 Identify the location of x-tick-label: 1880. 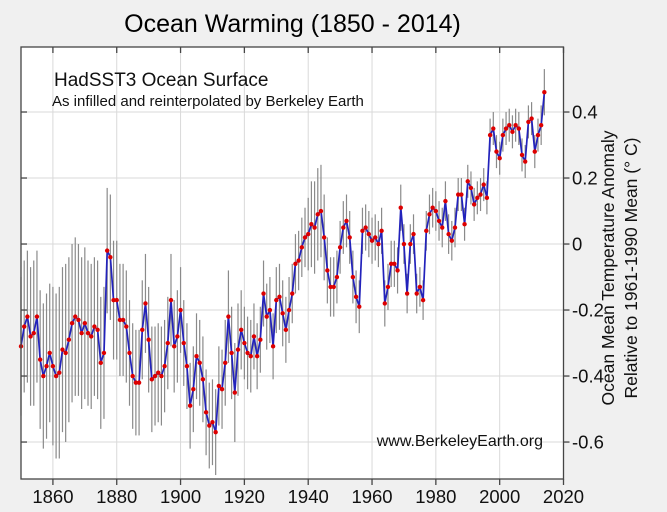
(116, 496).